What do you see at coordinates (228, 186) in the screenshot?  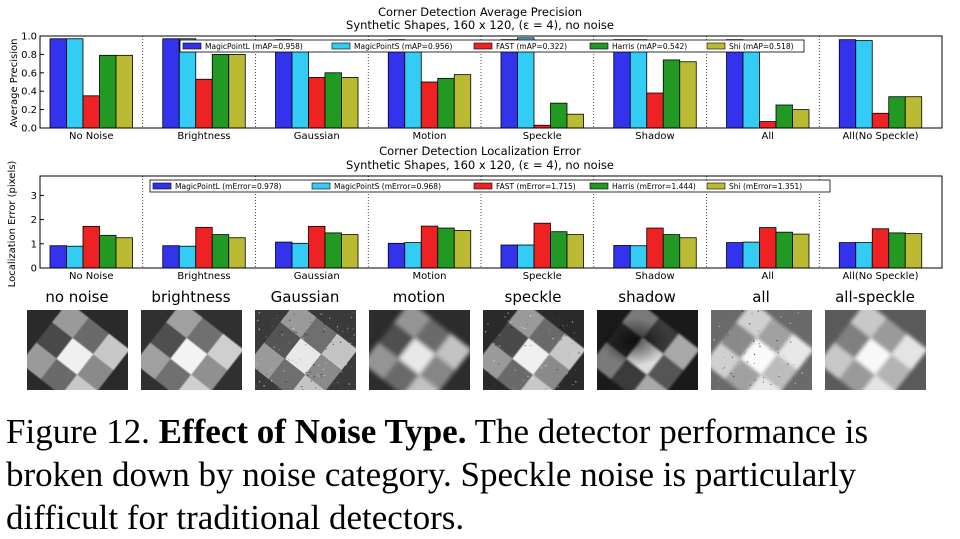 I see `legend-label: MagicPointL (mError=0.978)` at bounding box center [228, 186].